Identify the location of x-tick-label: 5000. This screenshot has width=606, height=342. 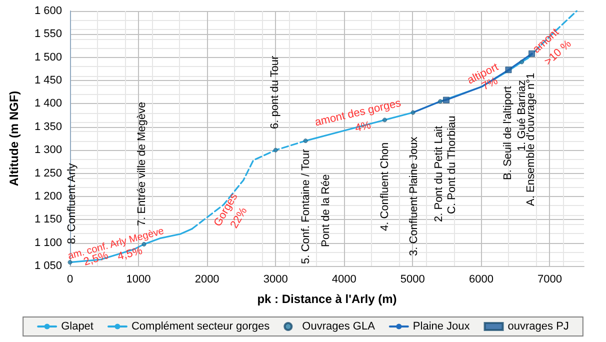
(412, 280).